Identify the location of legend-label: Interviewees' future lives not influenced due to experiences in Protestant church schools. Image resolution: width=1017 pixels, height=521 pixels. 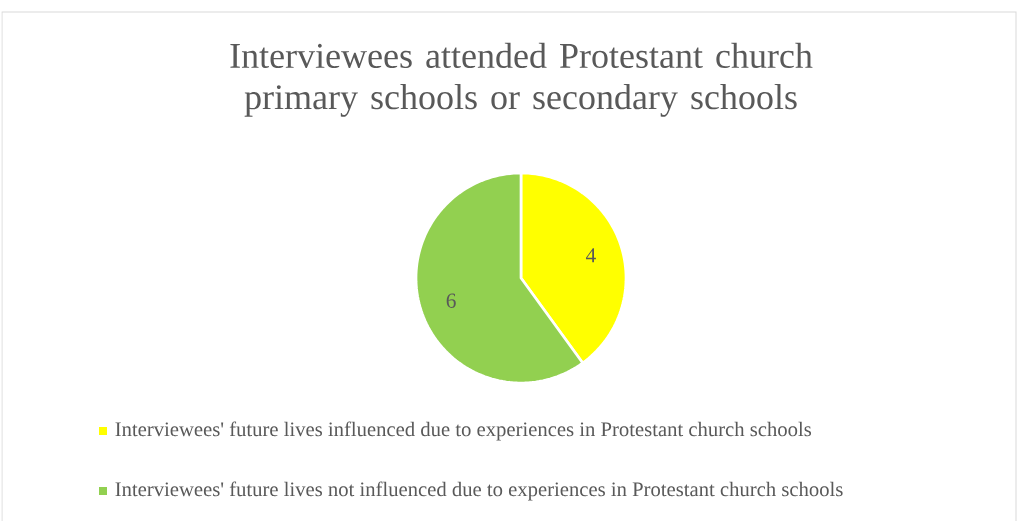
(479, 491).